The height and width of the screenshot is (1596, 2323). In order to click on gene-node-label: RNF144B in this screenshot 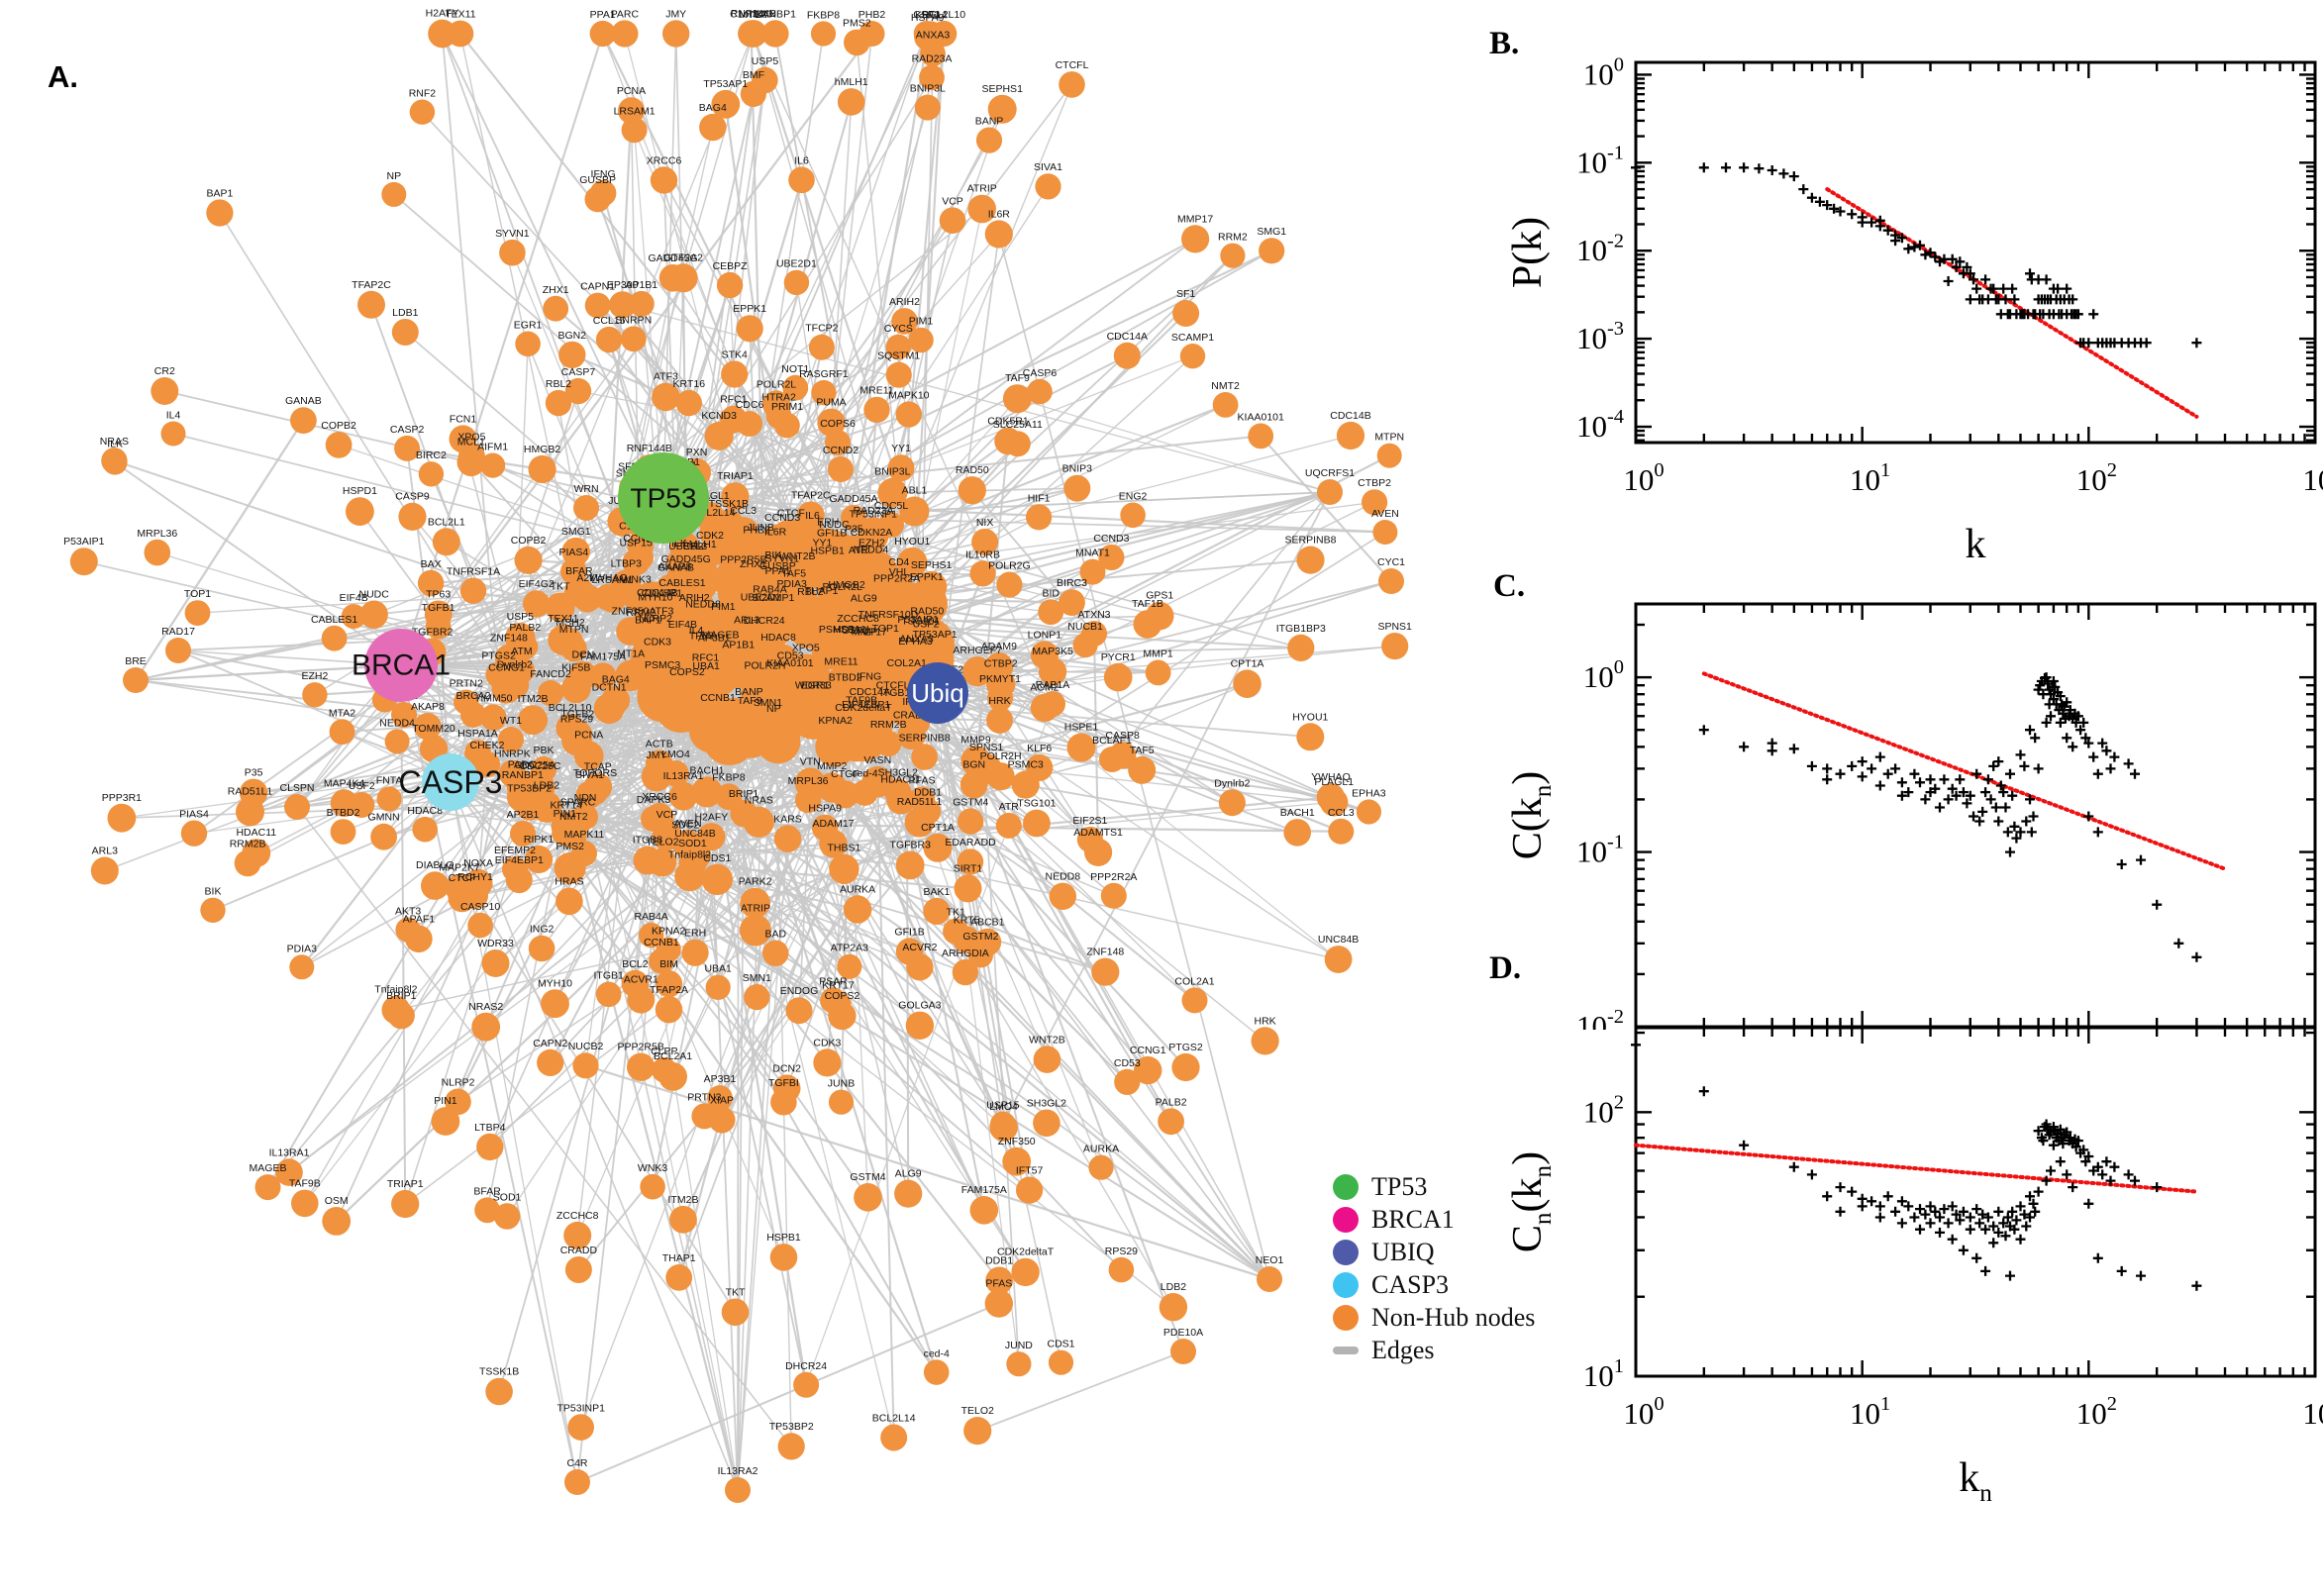, I will do `click(754, 14)`.